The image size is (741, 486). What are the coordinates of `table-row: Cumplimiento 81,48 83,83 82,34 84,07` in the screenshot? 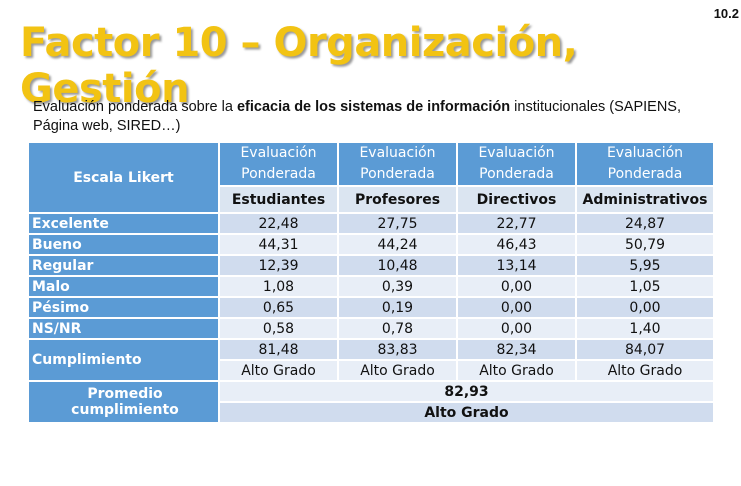 It's located at (371, 360).